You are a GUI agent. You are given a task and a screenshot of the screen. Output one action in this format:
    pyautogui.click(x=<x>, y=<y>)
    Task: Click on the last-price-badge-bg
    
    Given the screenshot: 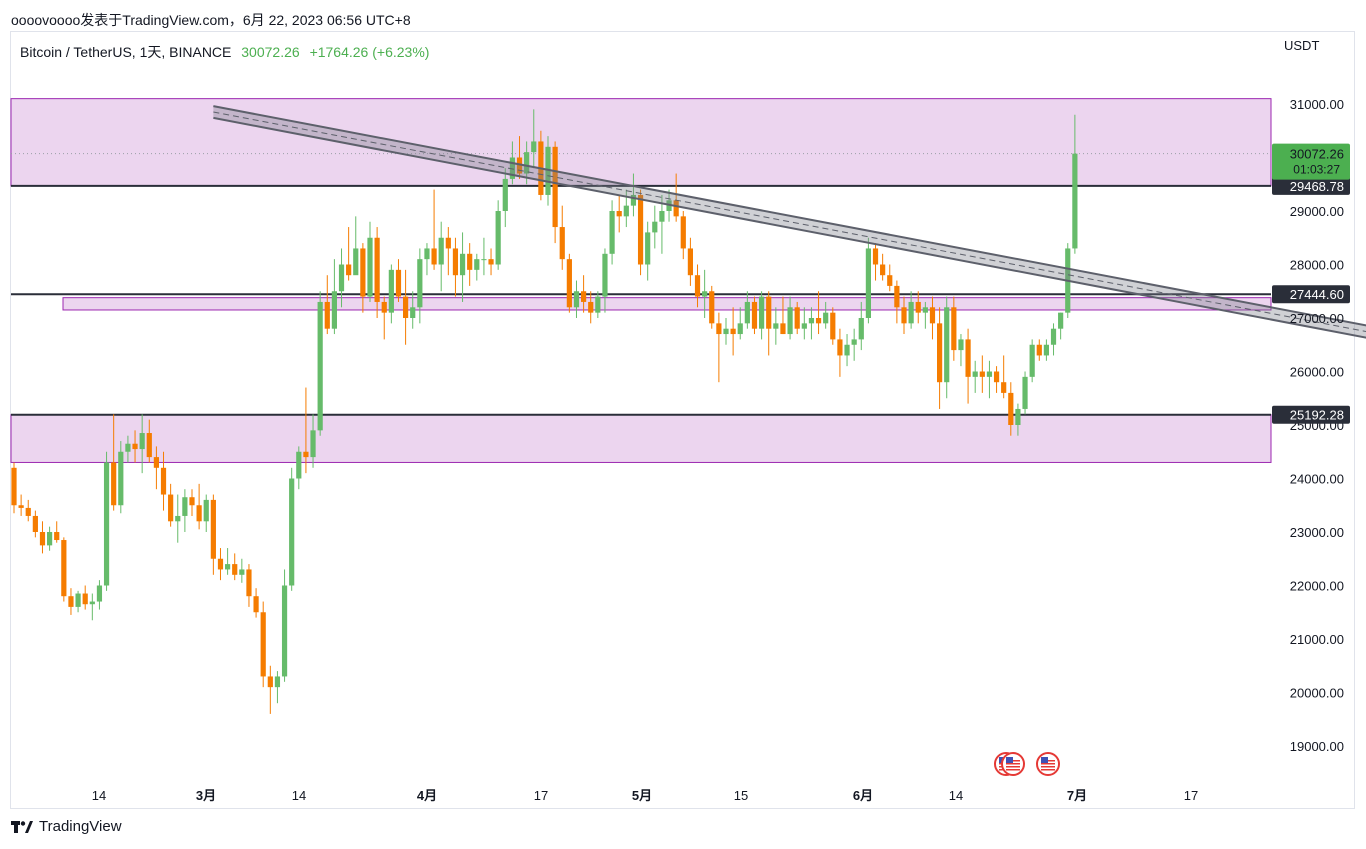 What is the action you would take?
    pyautogui.click(x=1311, y=161)
    